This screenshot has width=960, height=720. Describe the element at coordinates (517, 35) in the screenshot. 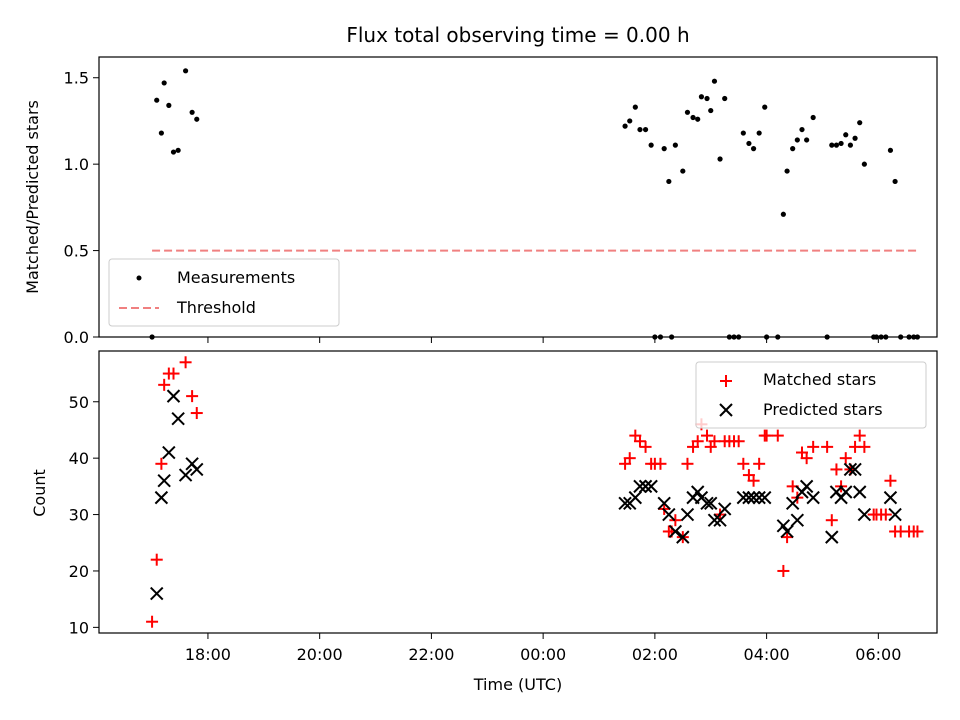

I see `chart-title: Flux total observing time = 0.00 h` at that location.